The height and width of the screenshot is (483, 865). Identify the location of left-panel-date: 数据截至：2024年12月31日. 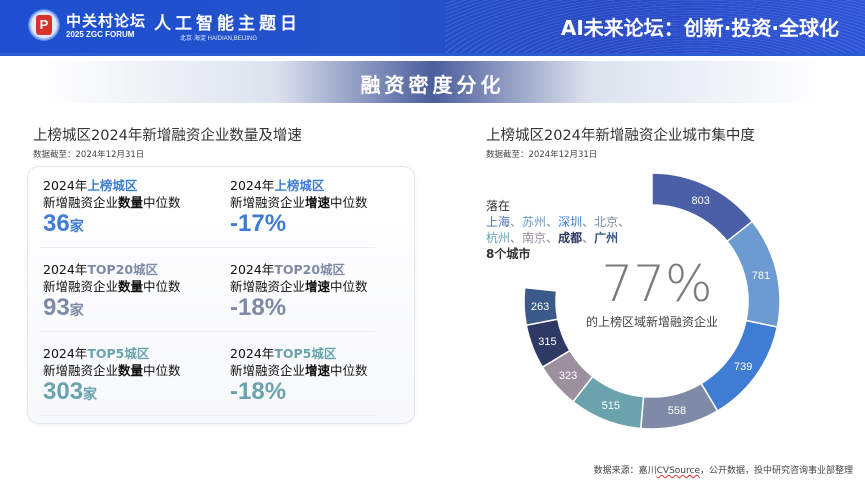
(89, 155).